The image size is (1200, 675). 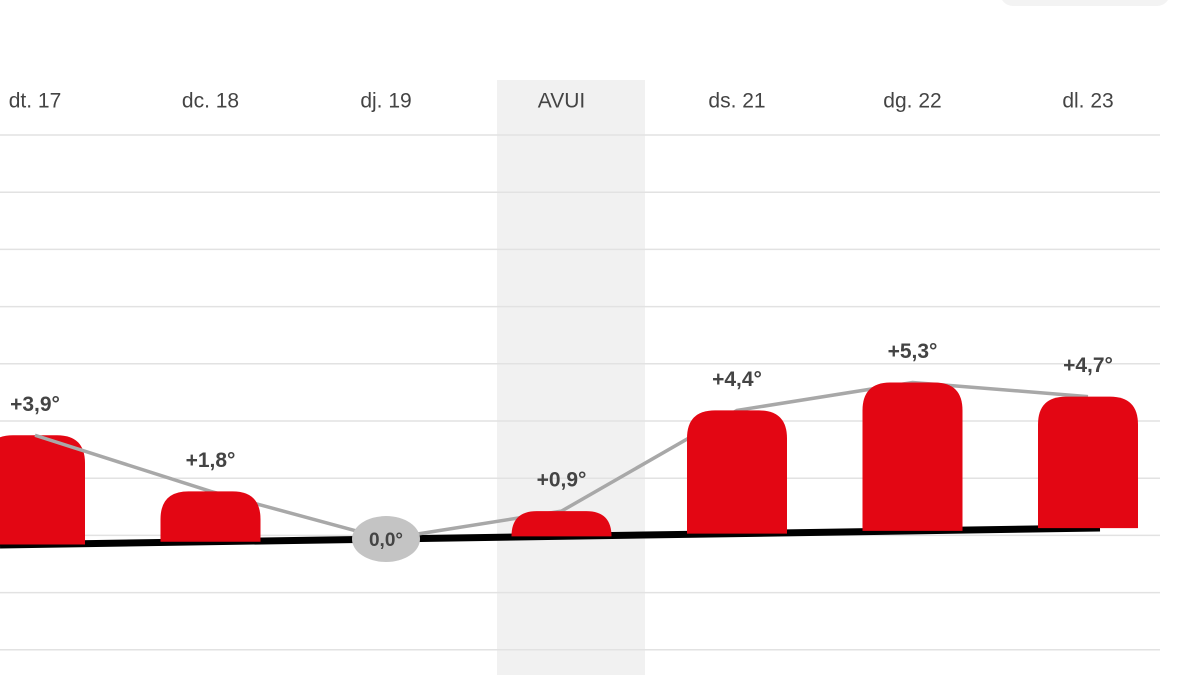 I want to click on x-tick-label: dt. 17, so click(x=35, y=101).